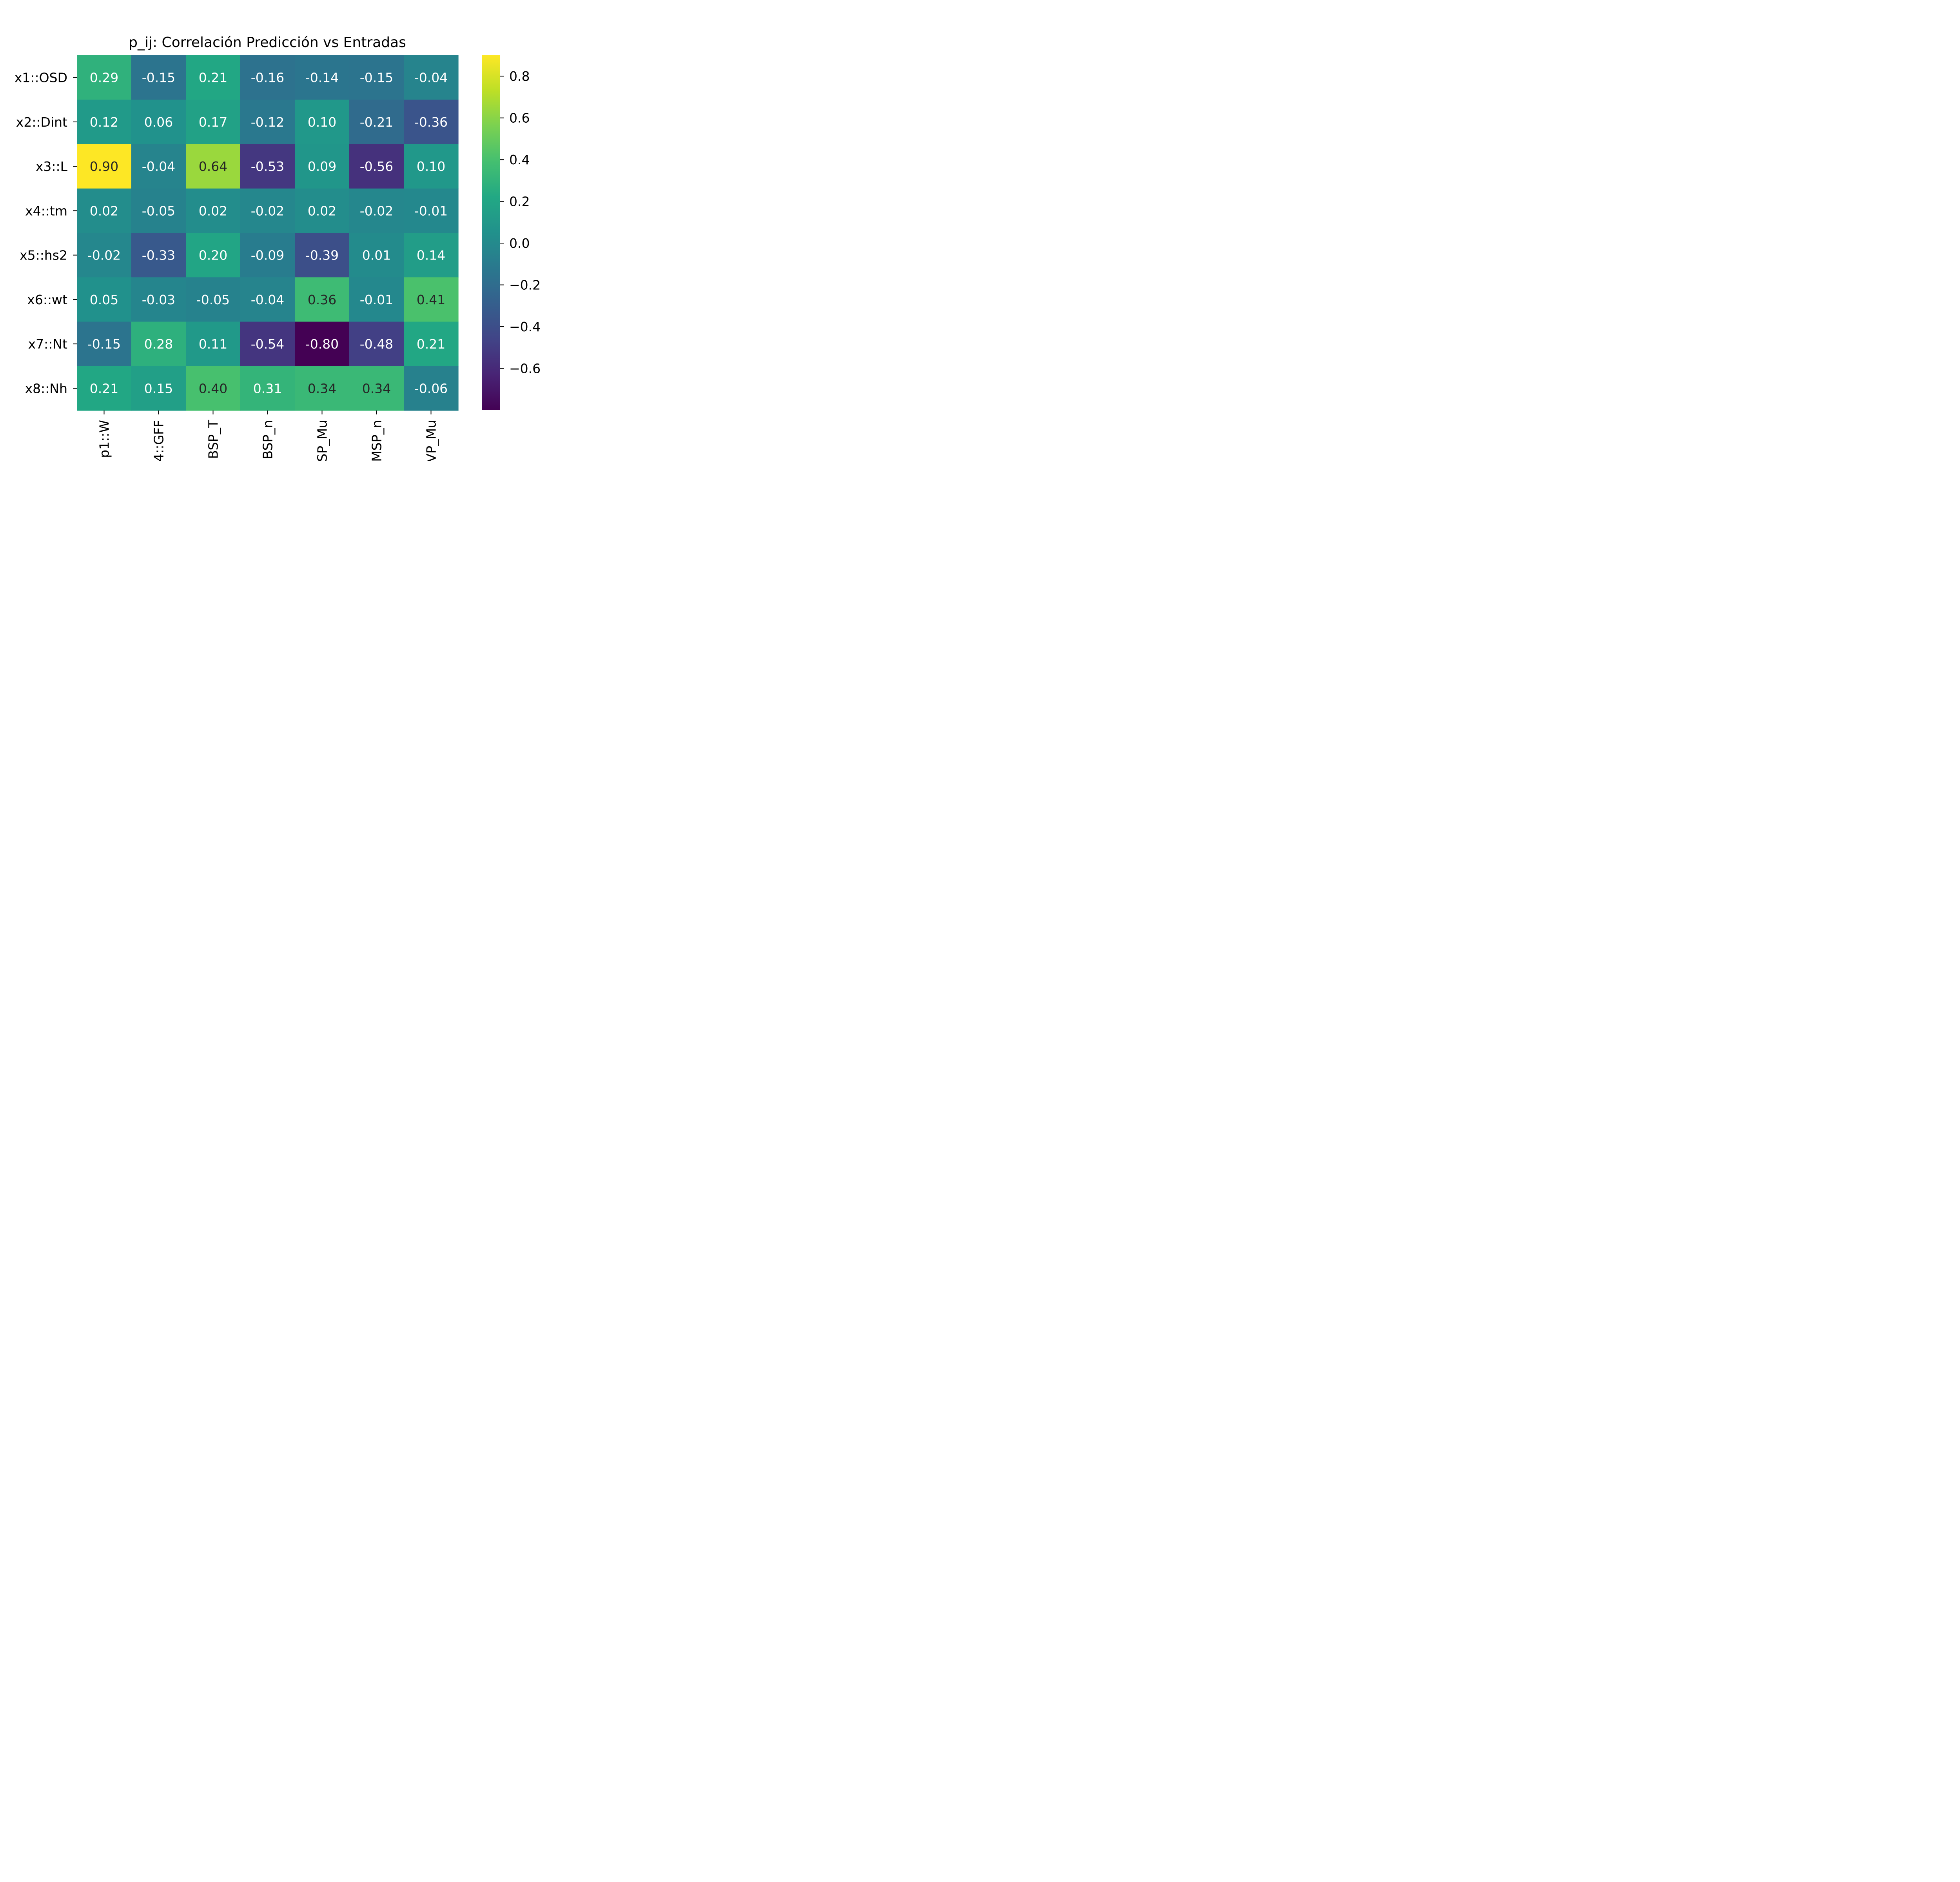  Describe the element at coordinates (267, 388) in the screenshot. I see `cell-value-label: 0.31` at that location.